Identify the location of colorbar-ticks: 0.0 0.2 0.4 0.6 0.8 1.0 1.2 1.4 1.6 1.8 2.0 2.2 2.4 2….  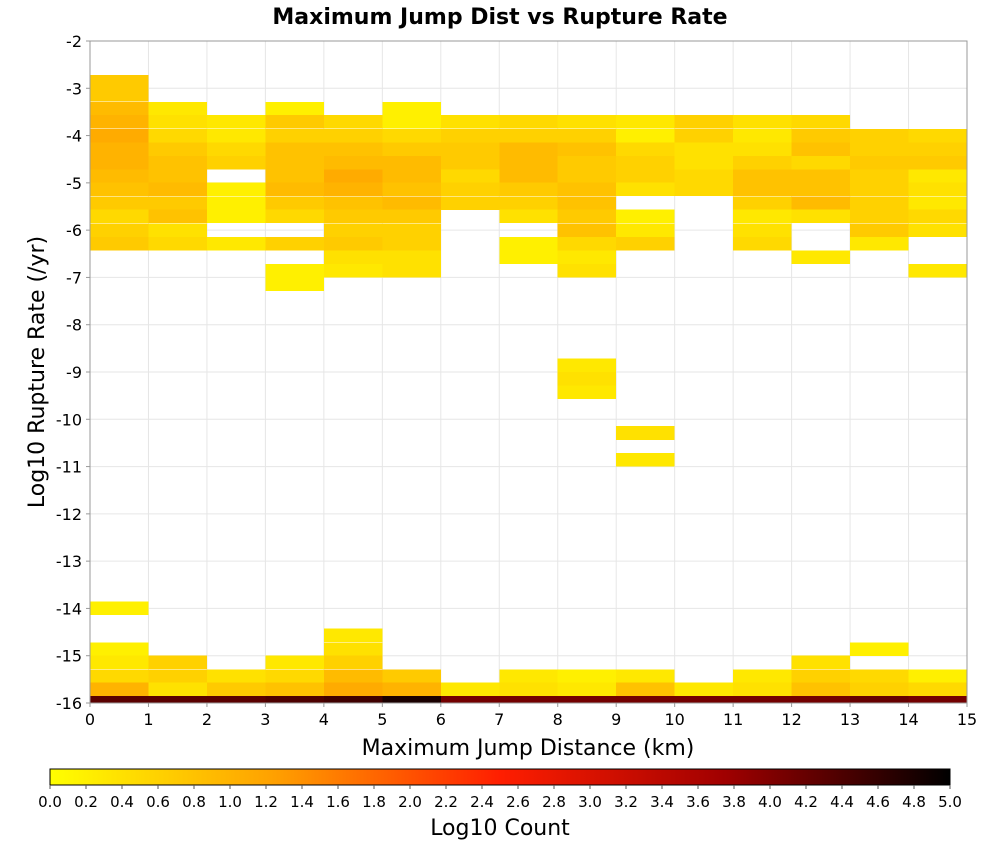
(500, 798).